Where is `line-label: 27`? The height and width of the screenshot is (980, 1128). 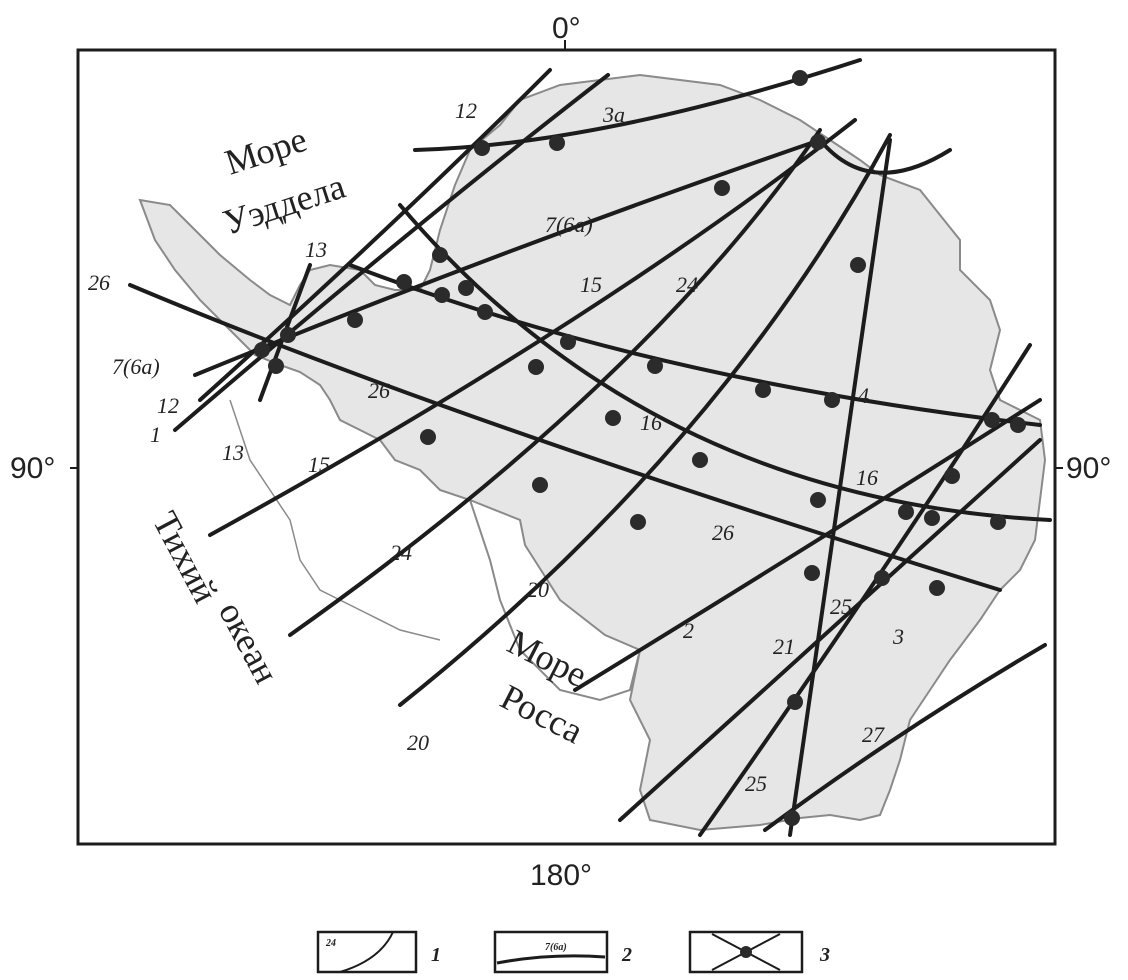
line-label: 27 is located at coordinates (873, 734).